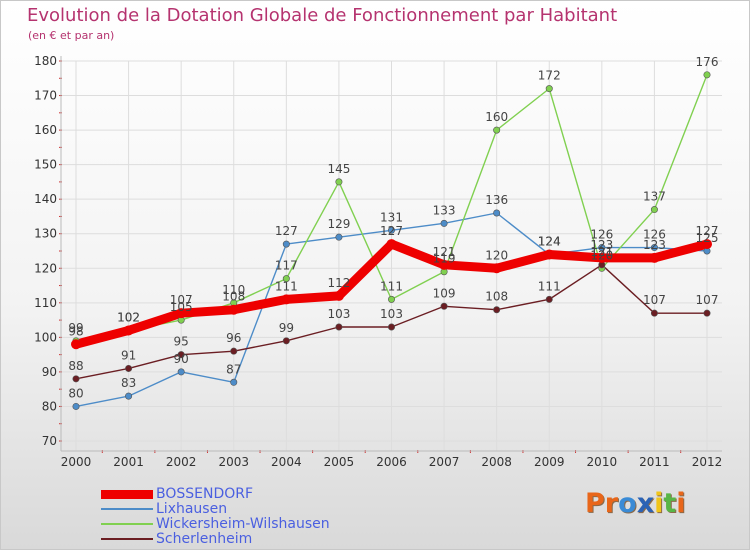 Image resolution: width=750 pixels, height=551 pixels. Describe the element at coordinates (75, 331) in the screenshot. I see `data-label: 98` at that location.